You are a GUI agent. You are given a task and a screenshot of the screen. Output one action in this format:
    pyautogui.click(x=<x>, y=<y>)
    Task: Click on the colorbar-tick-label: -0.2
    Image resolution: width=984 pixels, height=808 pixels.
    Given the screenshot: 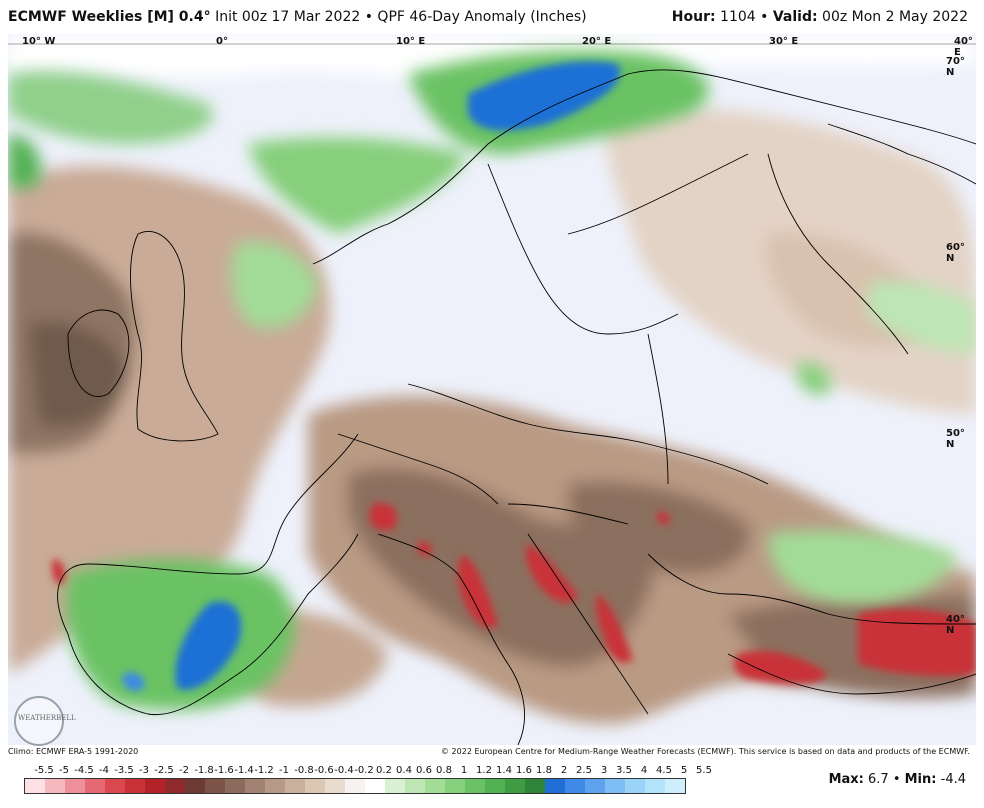 What is the action you would take?
    pyautogui.click(x=364, y=770)
    